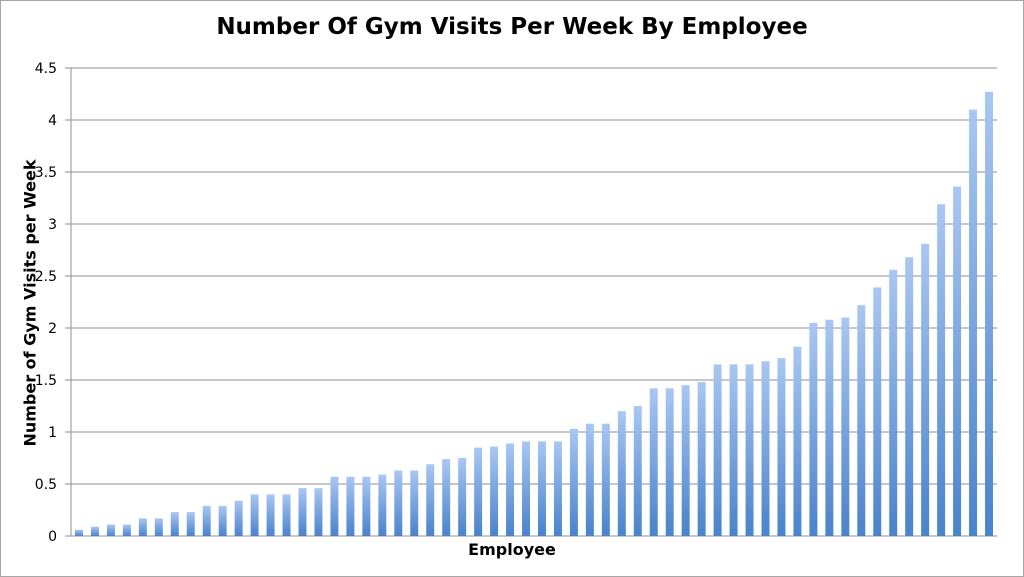 The image size is (1024, 577). I want to click on y-tick-label: 1.5, so click(46, 381).